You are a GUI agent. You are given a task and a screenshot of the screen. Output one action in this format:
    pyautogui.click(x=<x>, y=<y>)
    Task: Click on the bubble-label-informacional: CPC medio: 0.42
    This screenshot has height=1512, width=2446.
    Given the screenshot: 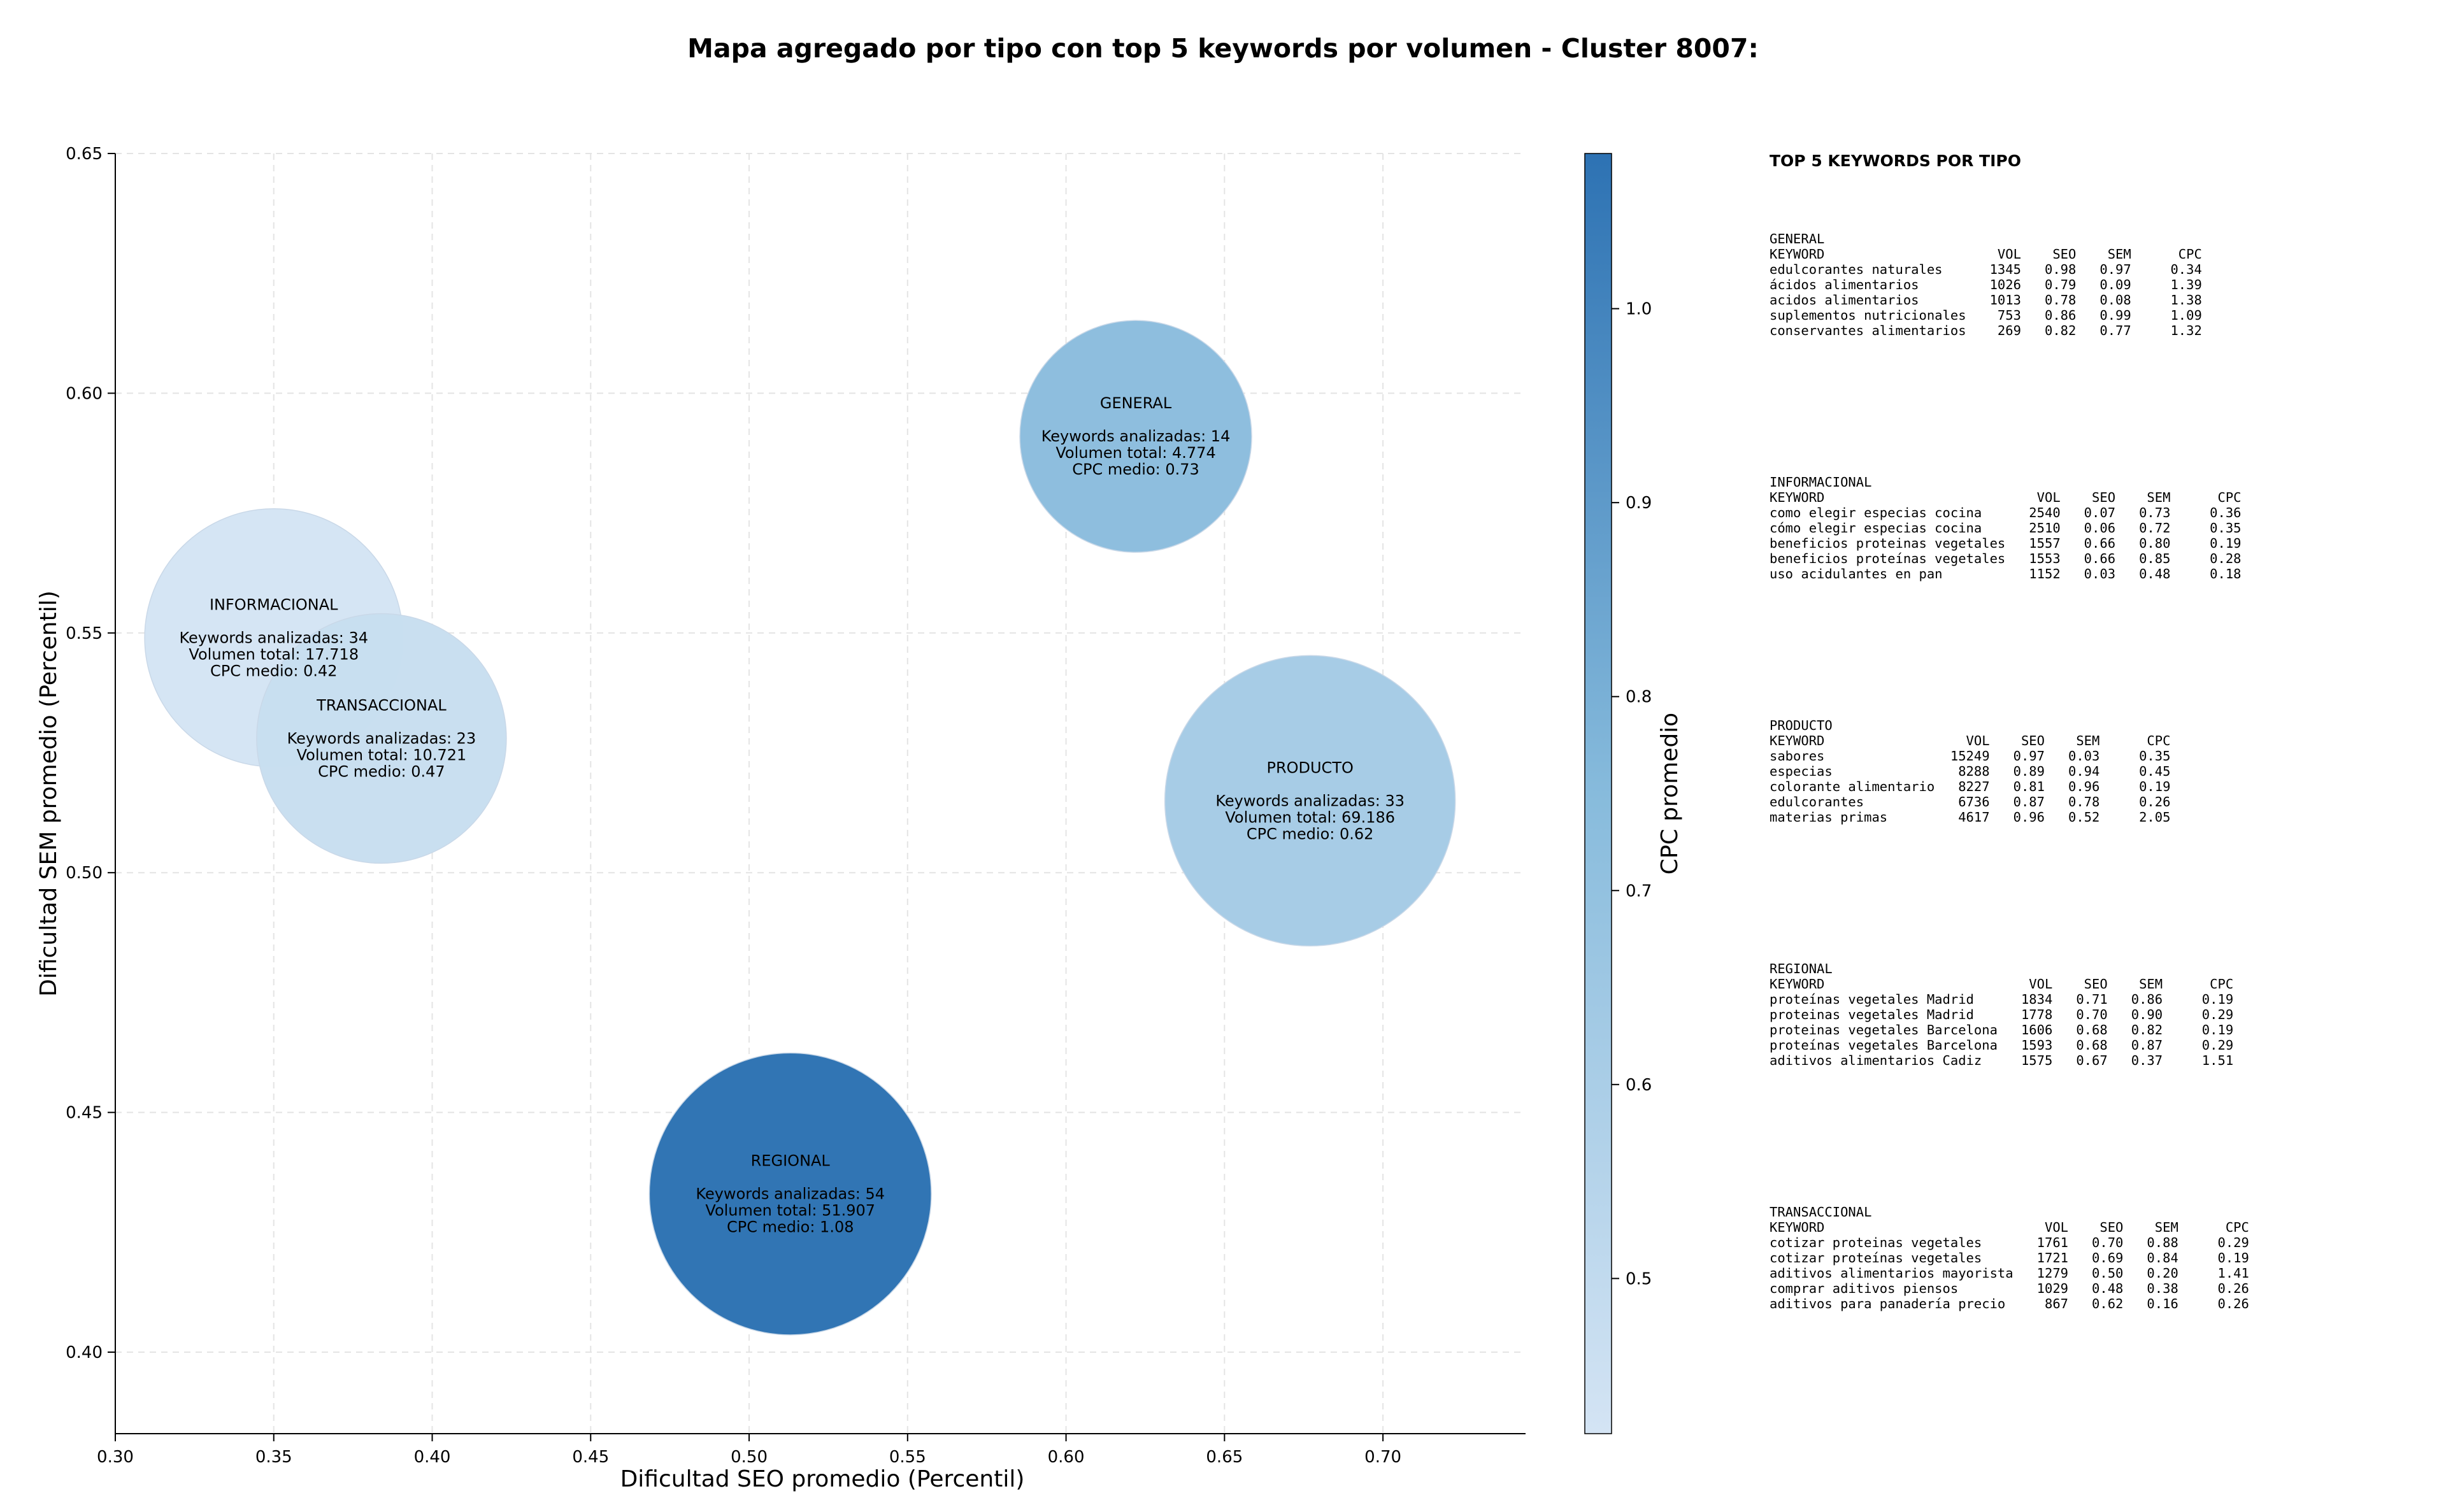 What is the action you would take?
    pyautogui.click(x=274, y=671)
    